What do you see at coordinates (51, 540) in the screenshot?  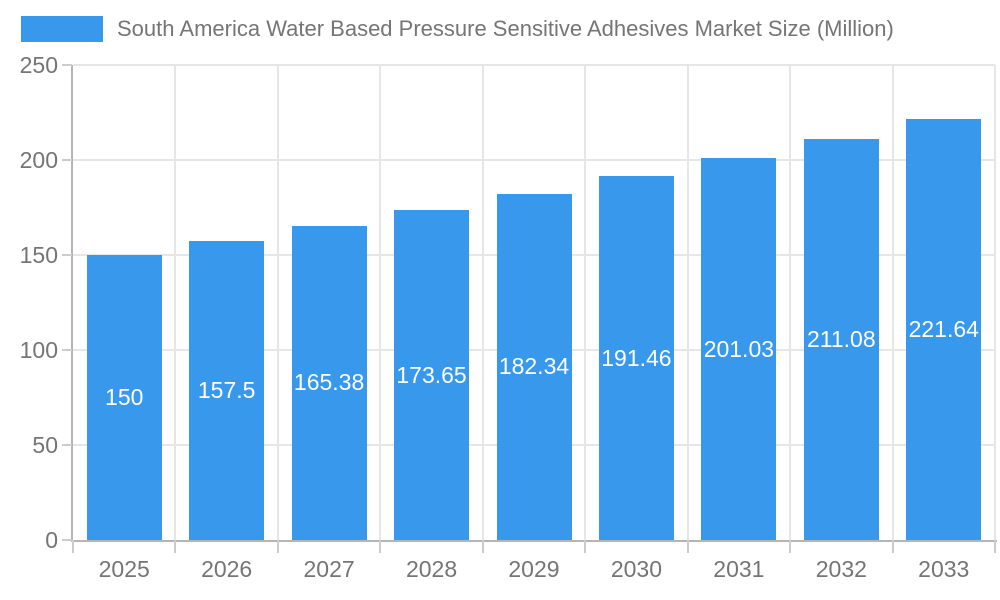 I see `y-tick-label: 0` at bounding box center [51, 540].